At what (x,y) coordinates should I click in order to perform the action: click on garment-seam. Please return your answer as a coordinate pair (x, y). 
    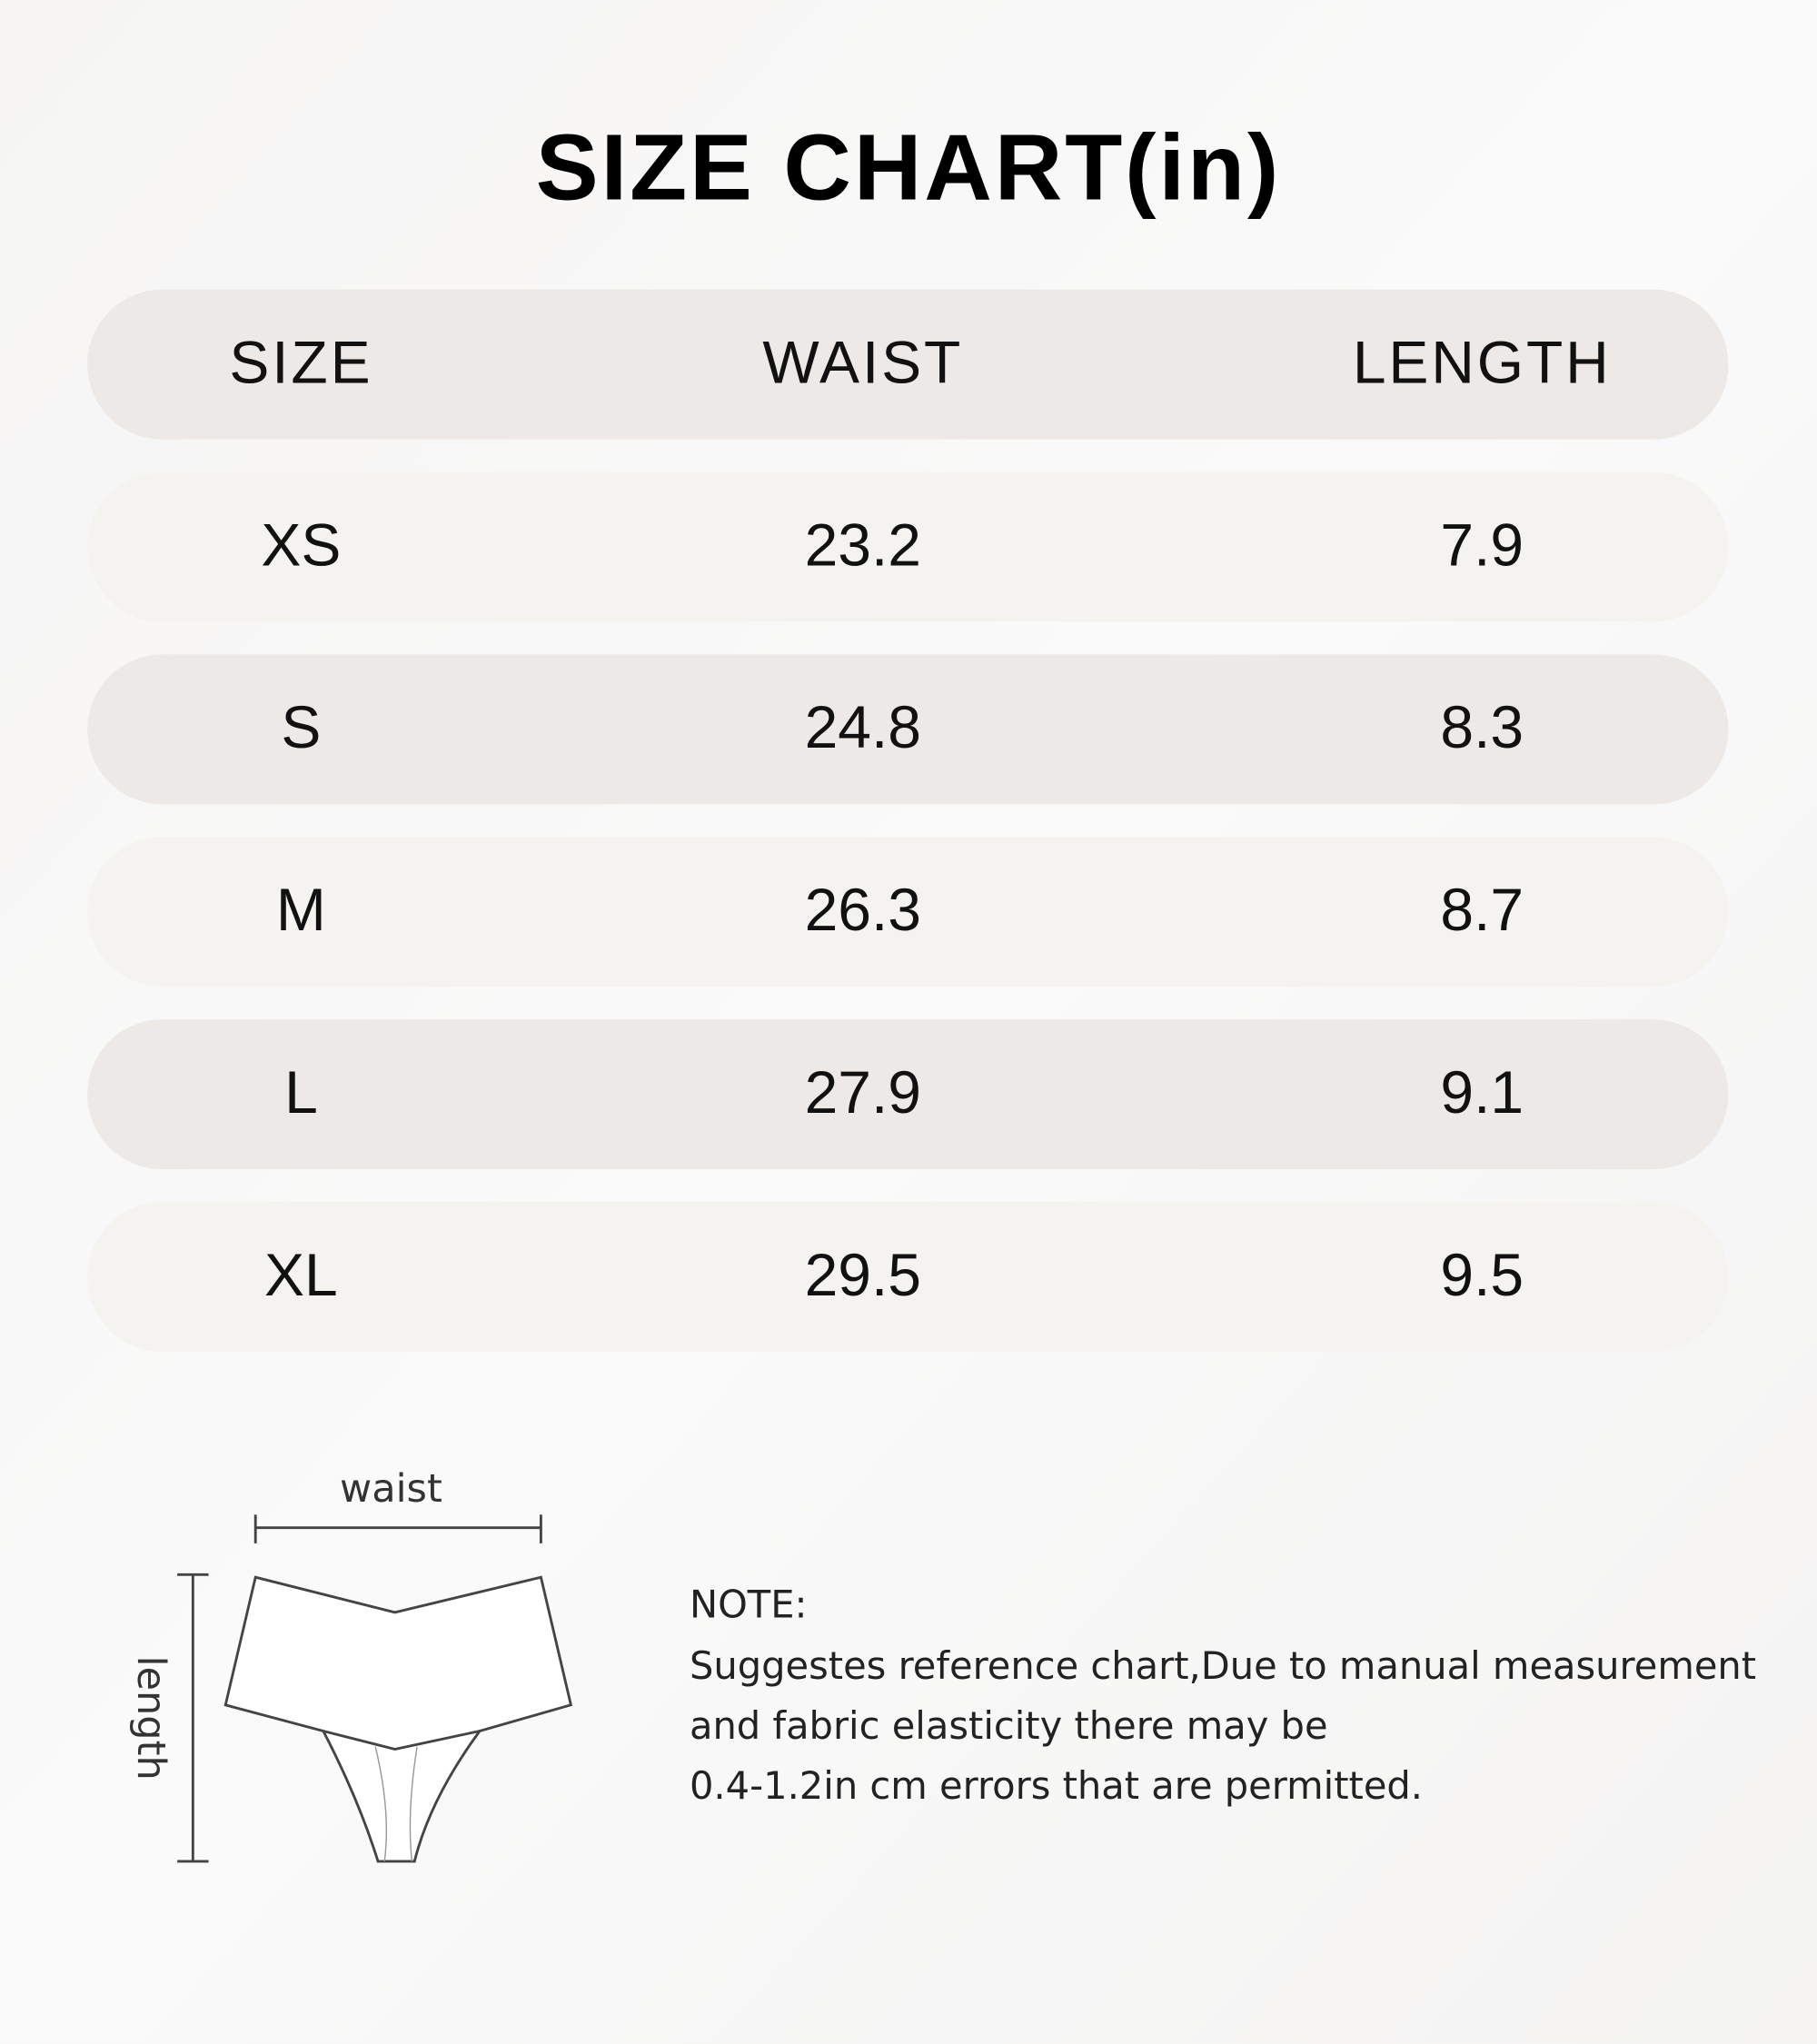
    Looking at the image, I should click on (402, 1741).